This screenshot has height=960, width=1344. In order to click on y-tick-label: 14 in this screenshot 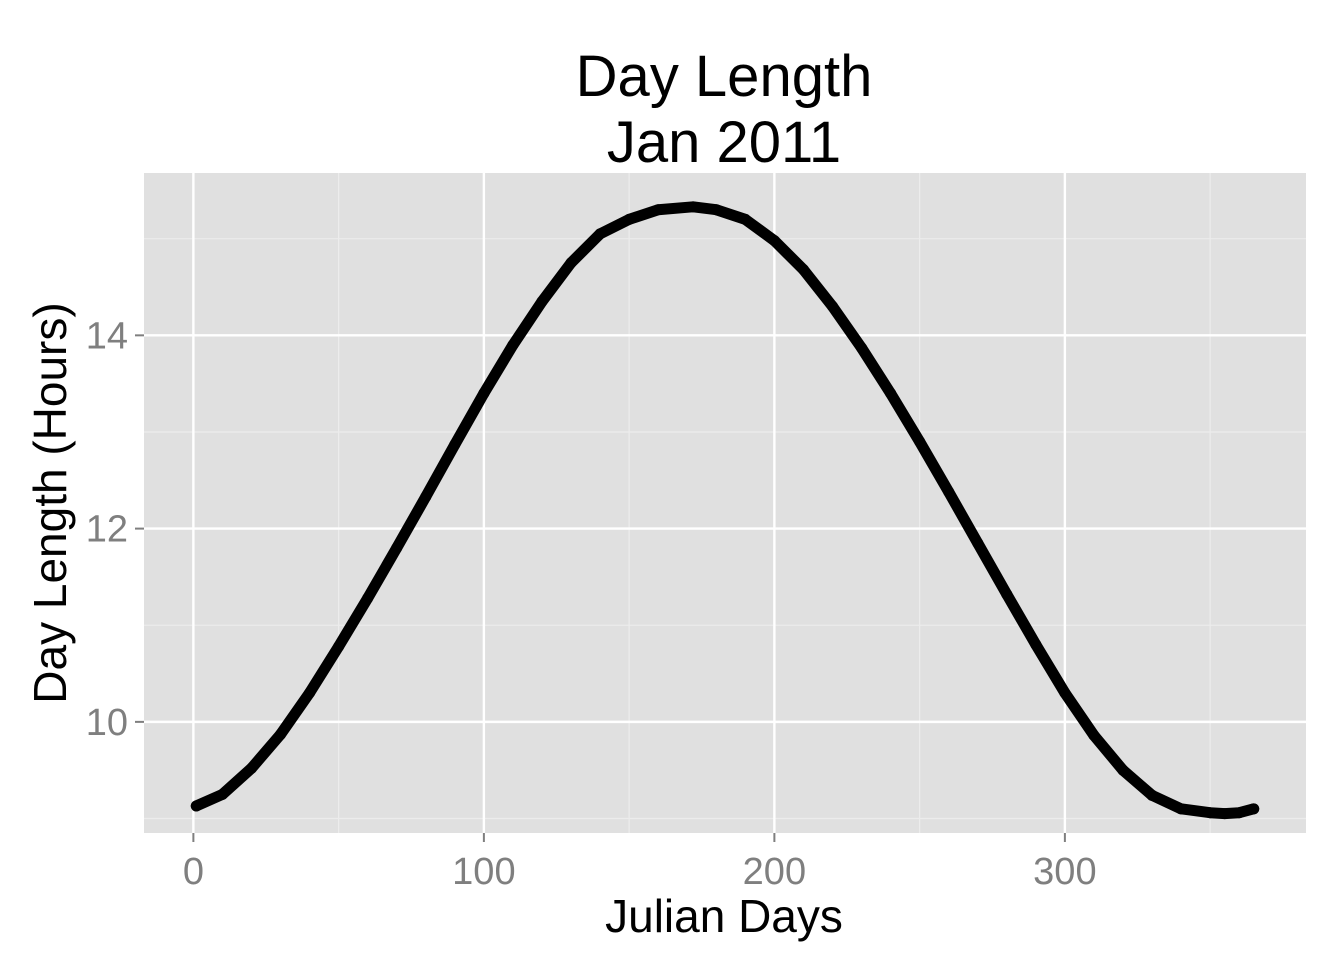, I will do `click(107, 336)`.